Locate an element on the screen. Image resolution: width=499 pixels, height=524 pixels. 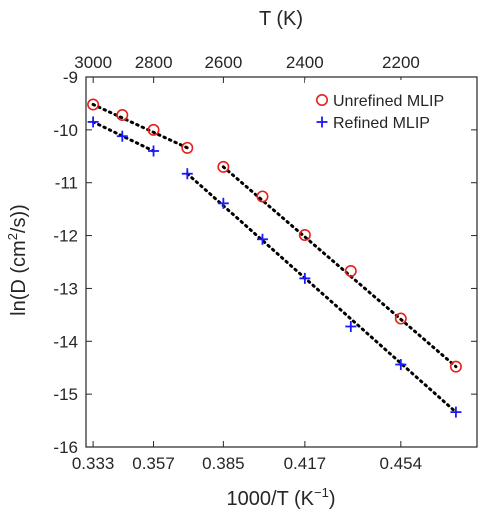
y-axis-title-base: ln(D (cm is located at coordinates (19, 278).